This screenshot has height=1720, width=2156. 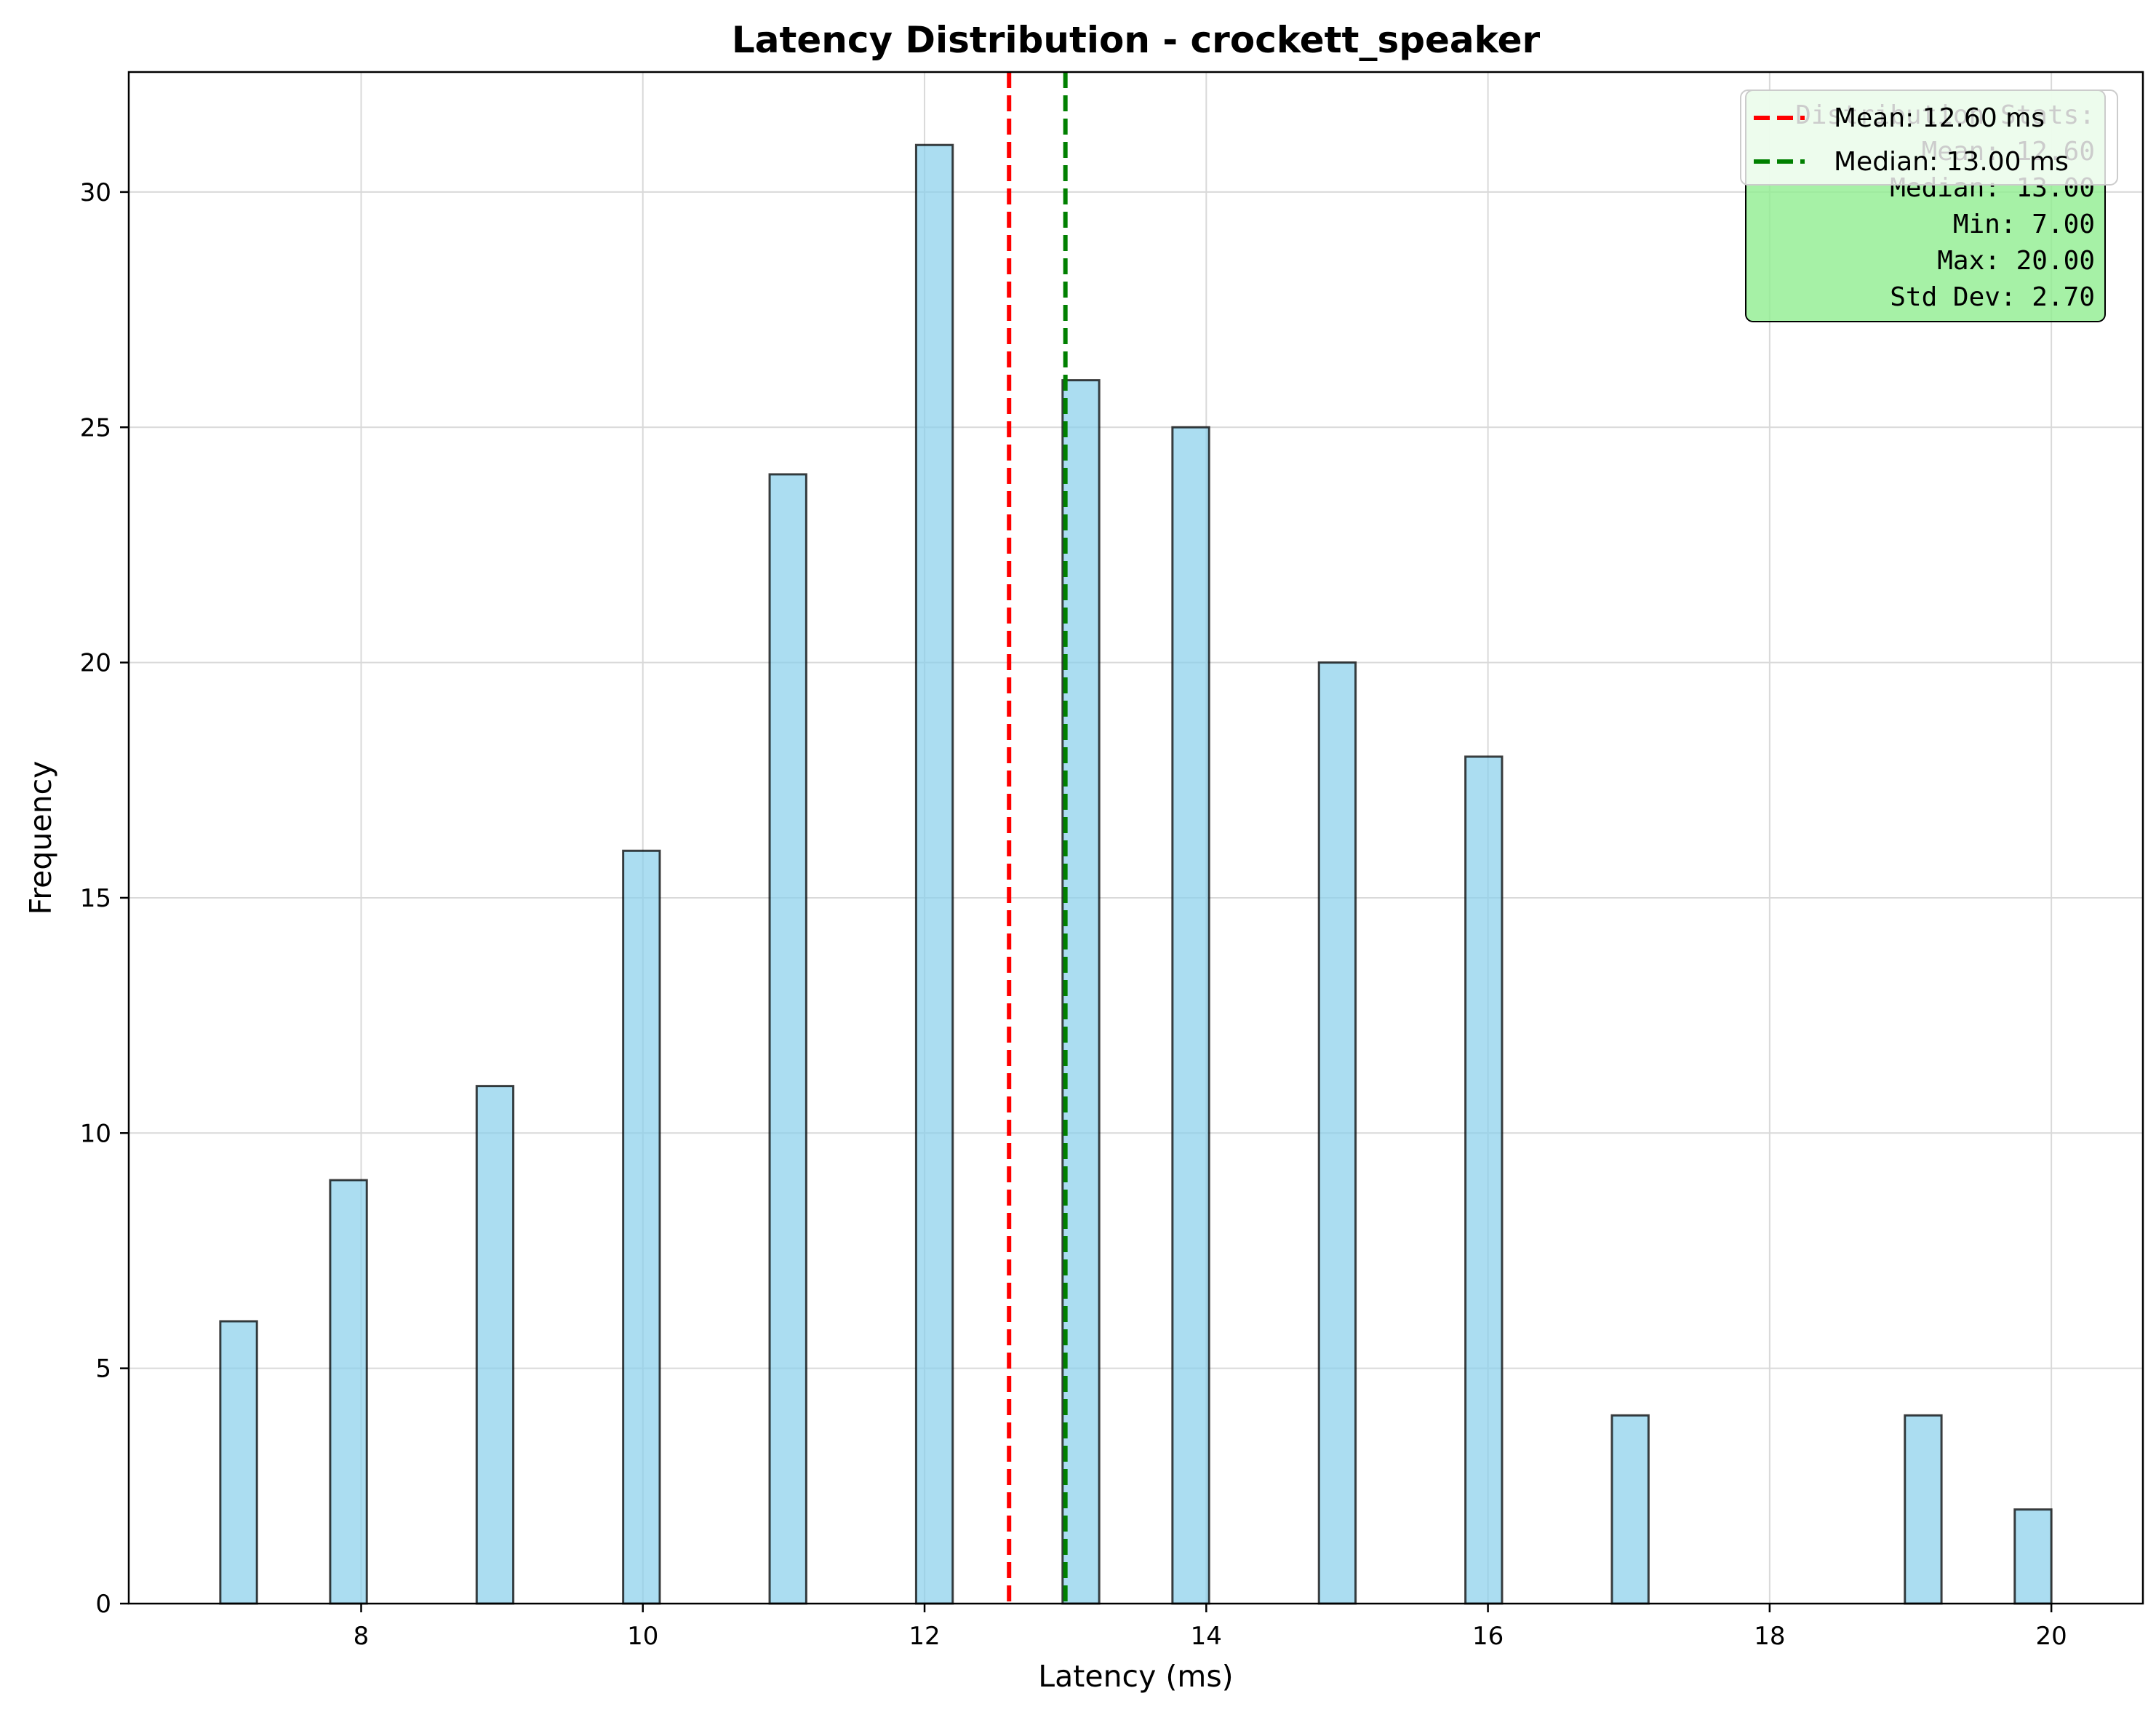 I want to click on y-tick-label: 0, so click(x=103, y=1604).